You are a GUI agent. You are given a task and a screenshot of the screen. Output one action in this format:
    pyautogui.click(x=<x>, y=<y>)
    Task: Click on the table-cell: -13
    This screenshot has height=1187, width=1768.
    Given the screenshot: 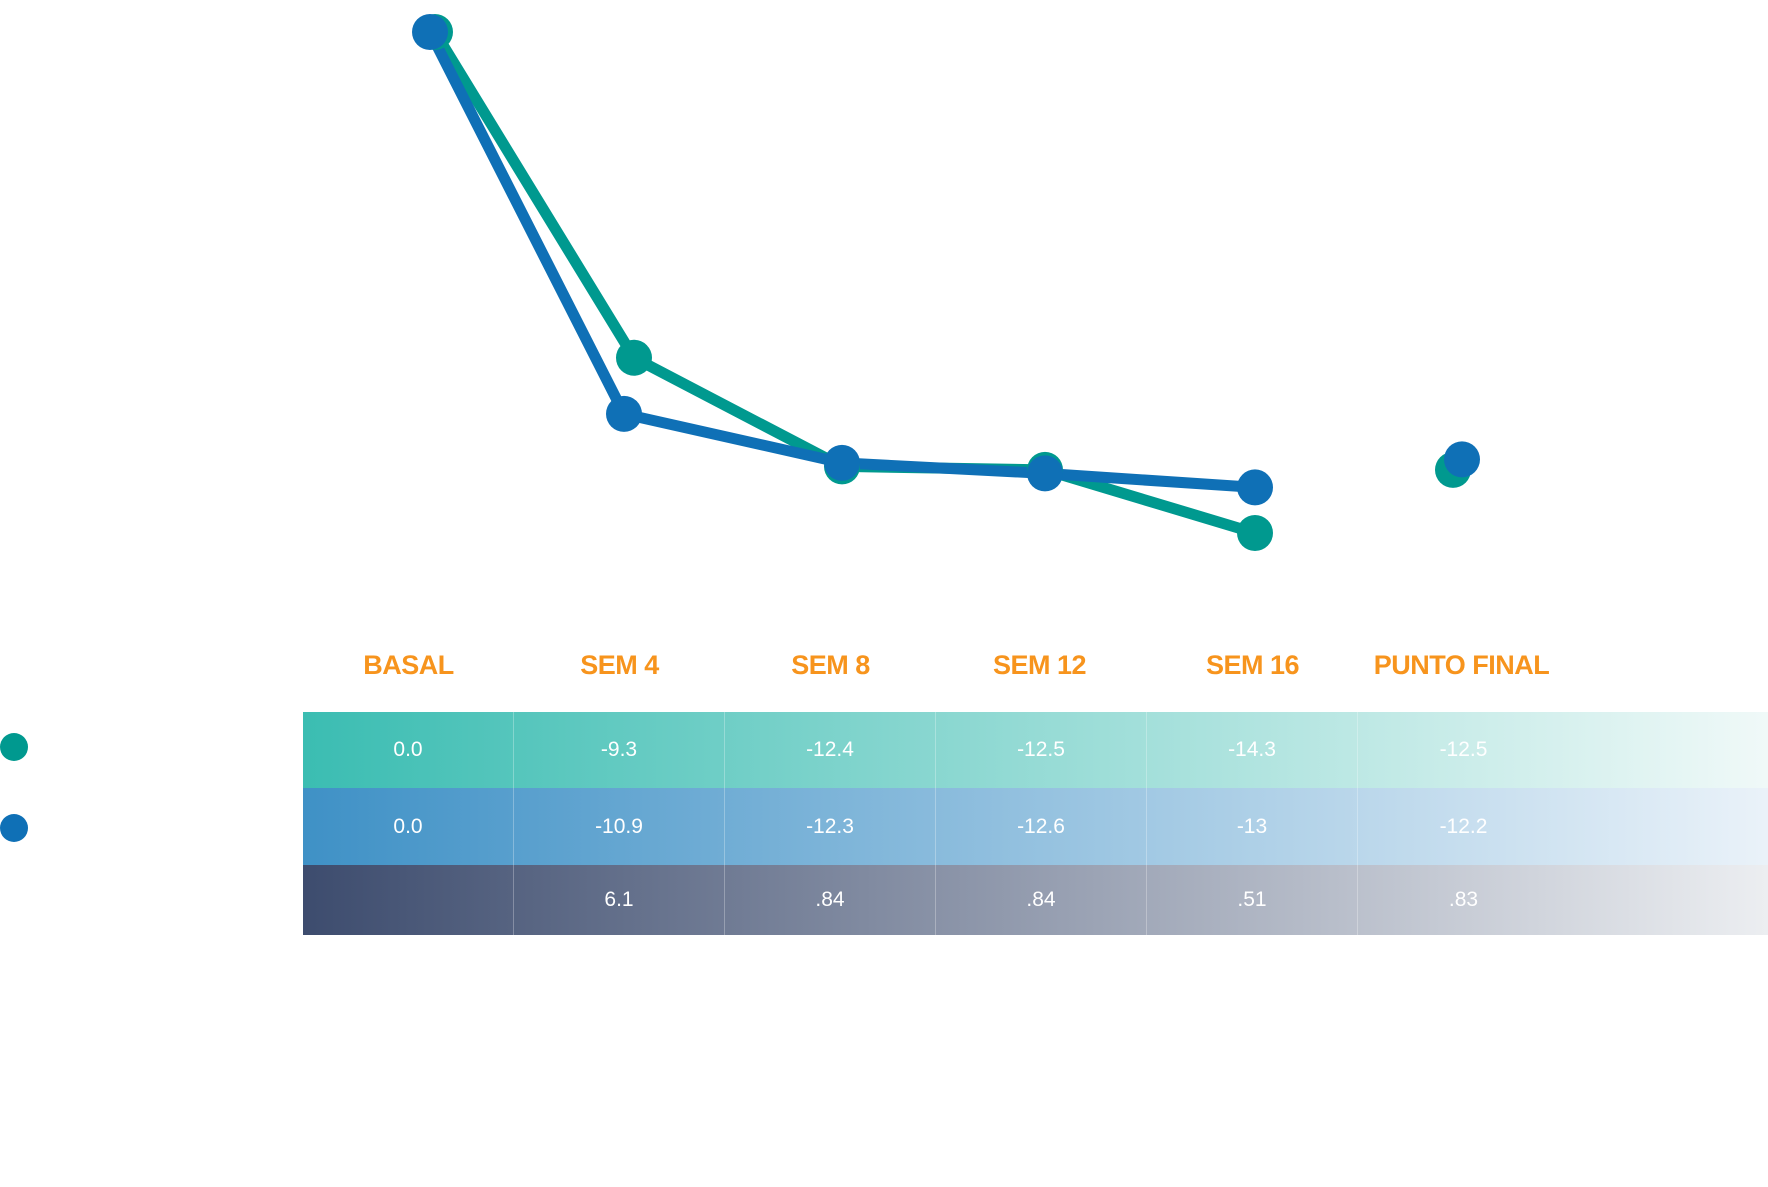 What is the action you would take?
    pyautogui.click(x=1251, y=826)
    